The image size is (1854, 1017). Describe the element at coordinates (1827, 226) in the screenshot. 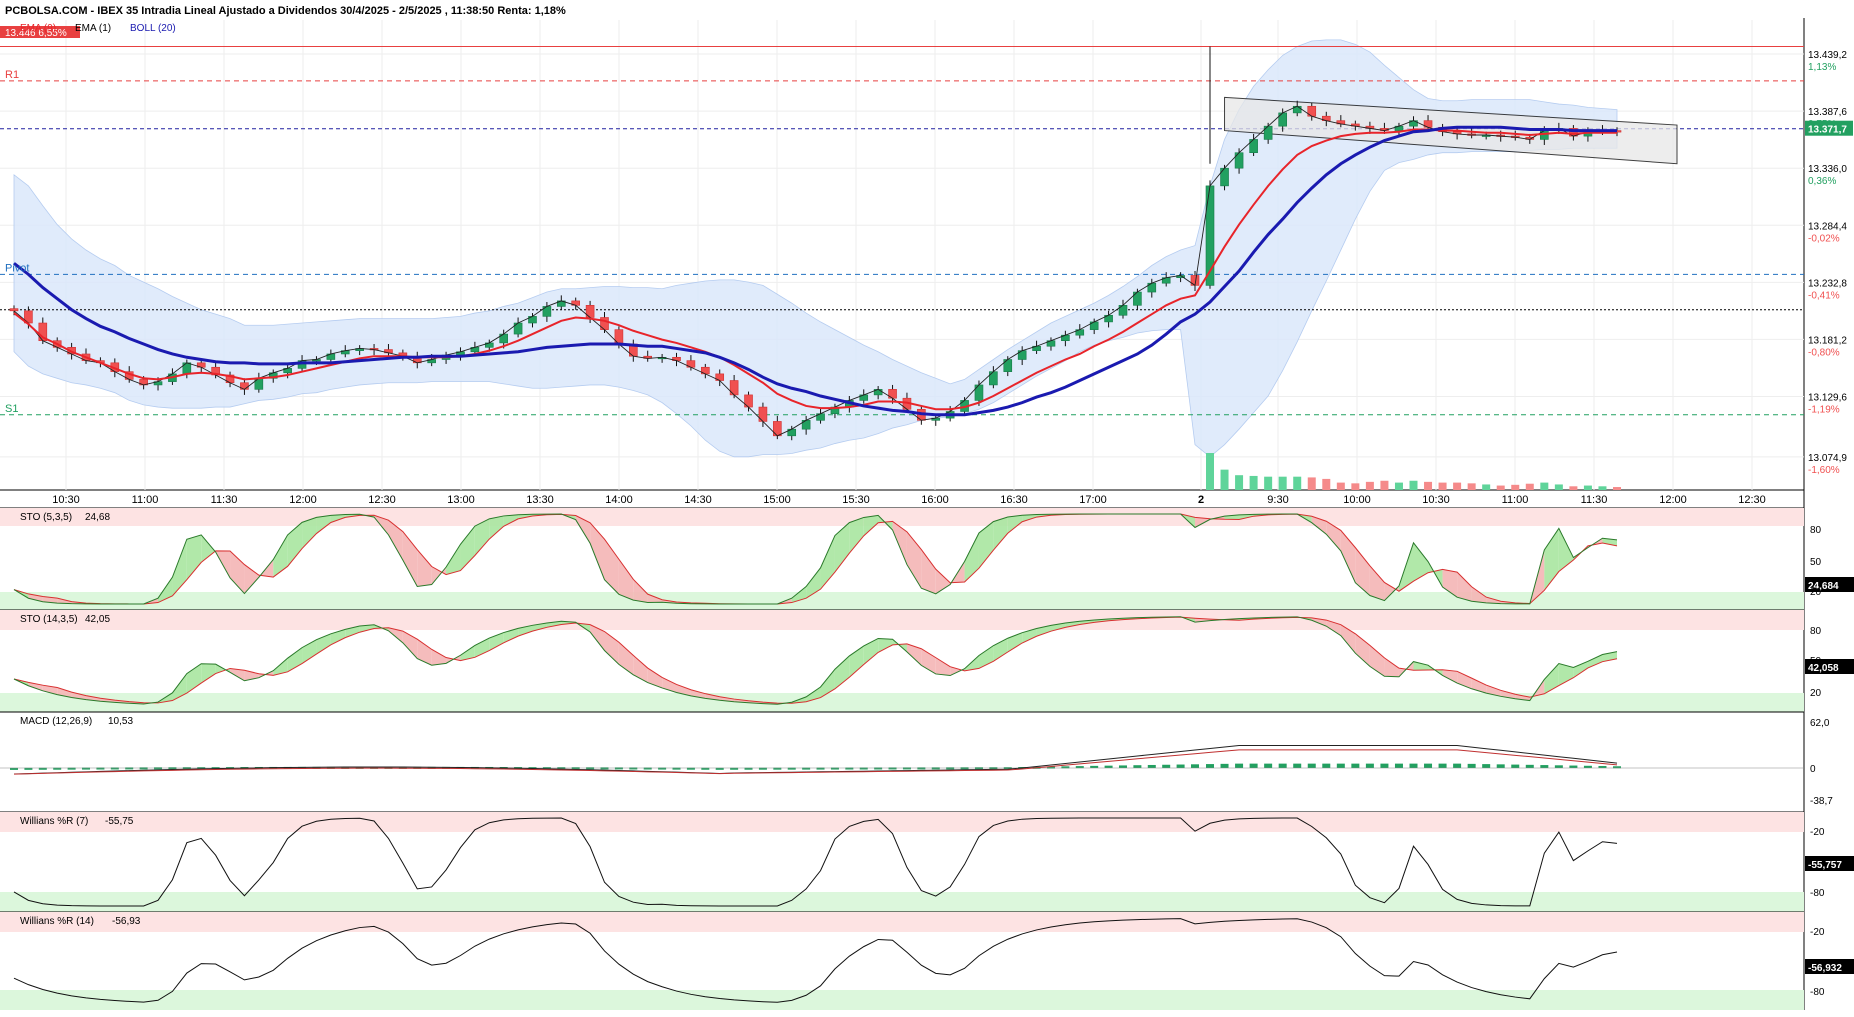

I see `y-tick-label: 13.284,4` at that location.